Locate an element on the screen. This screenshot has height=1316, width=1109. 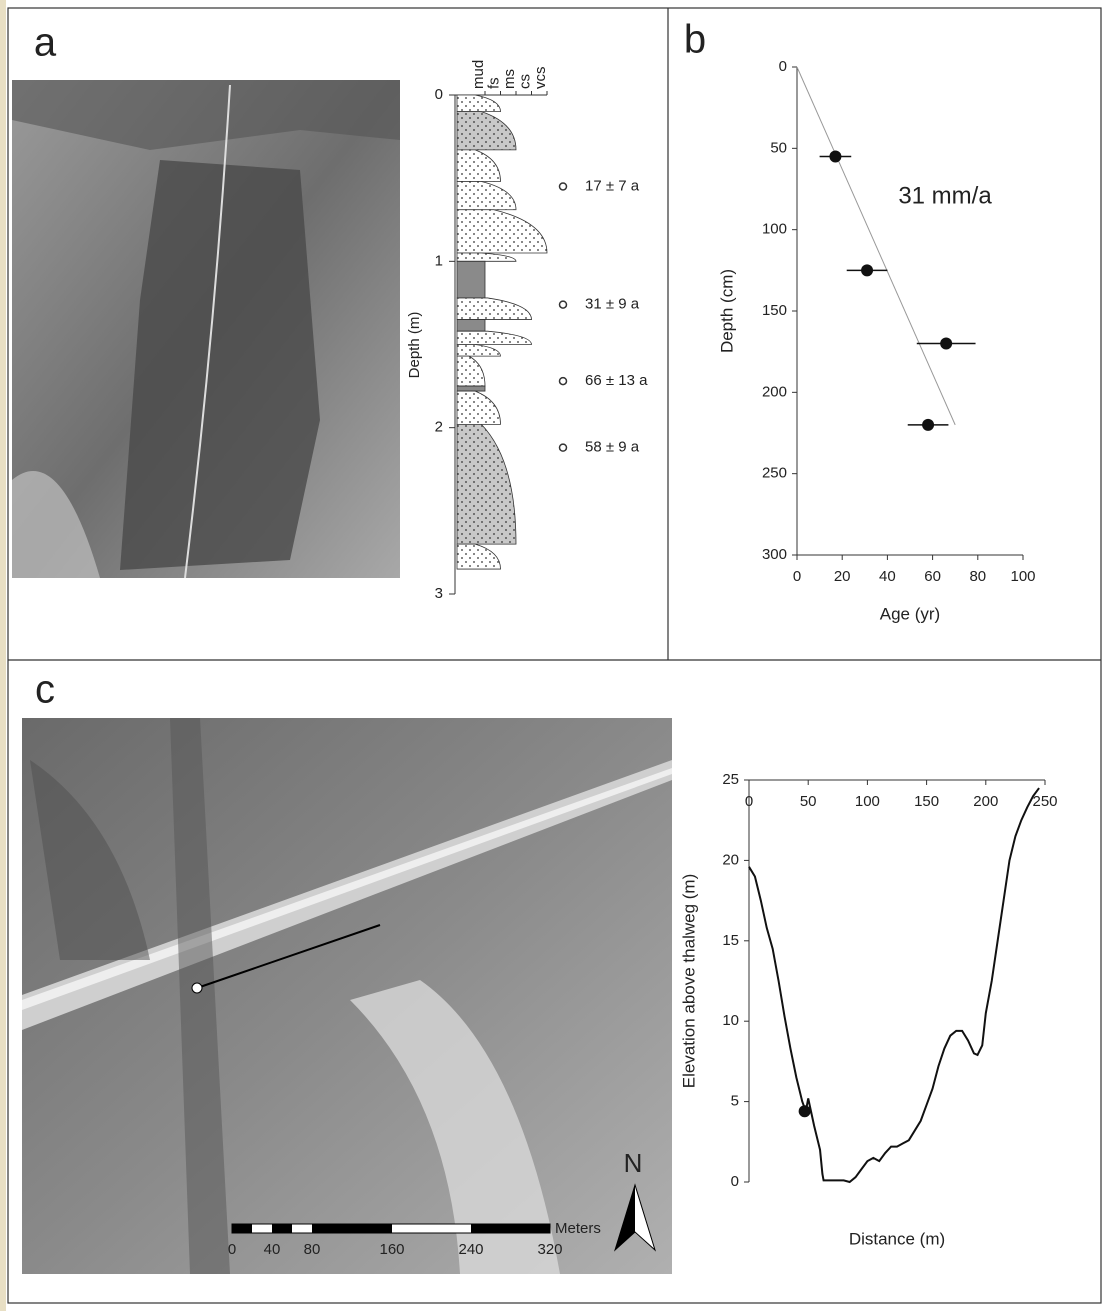
scale-label: 40 is located at coordinates (272, 1249).